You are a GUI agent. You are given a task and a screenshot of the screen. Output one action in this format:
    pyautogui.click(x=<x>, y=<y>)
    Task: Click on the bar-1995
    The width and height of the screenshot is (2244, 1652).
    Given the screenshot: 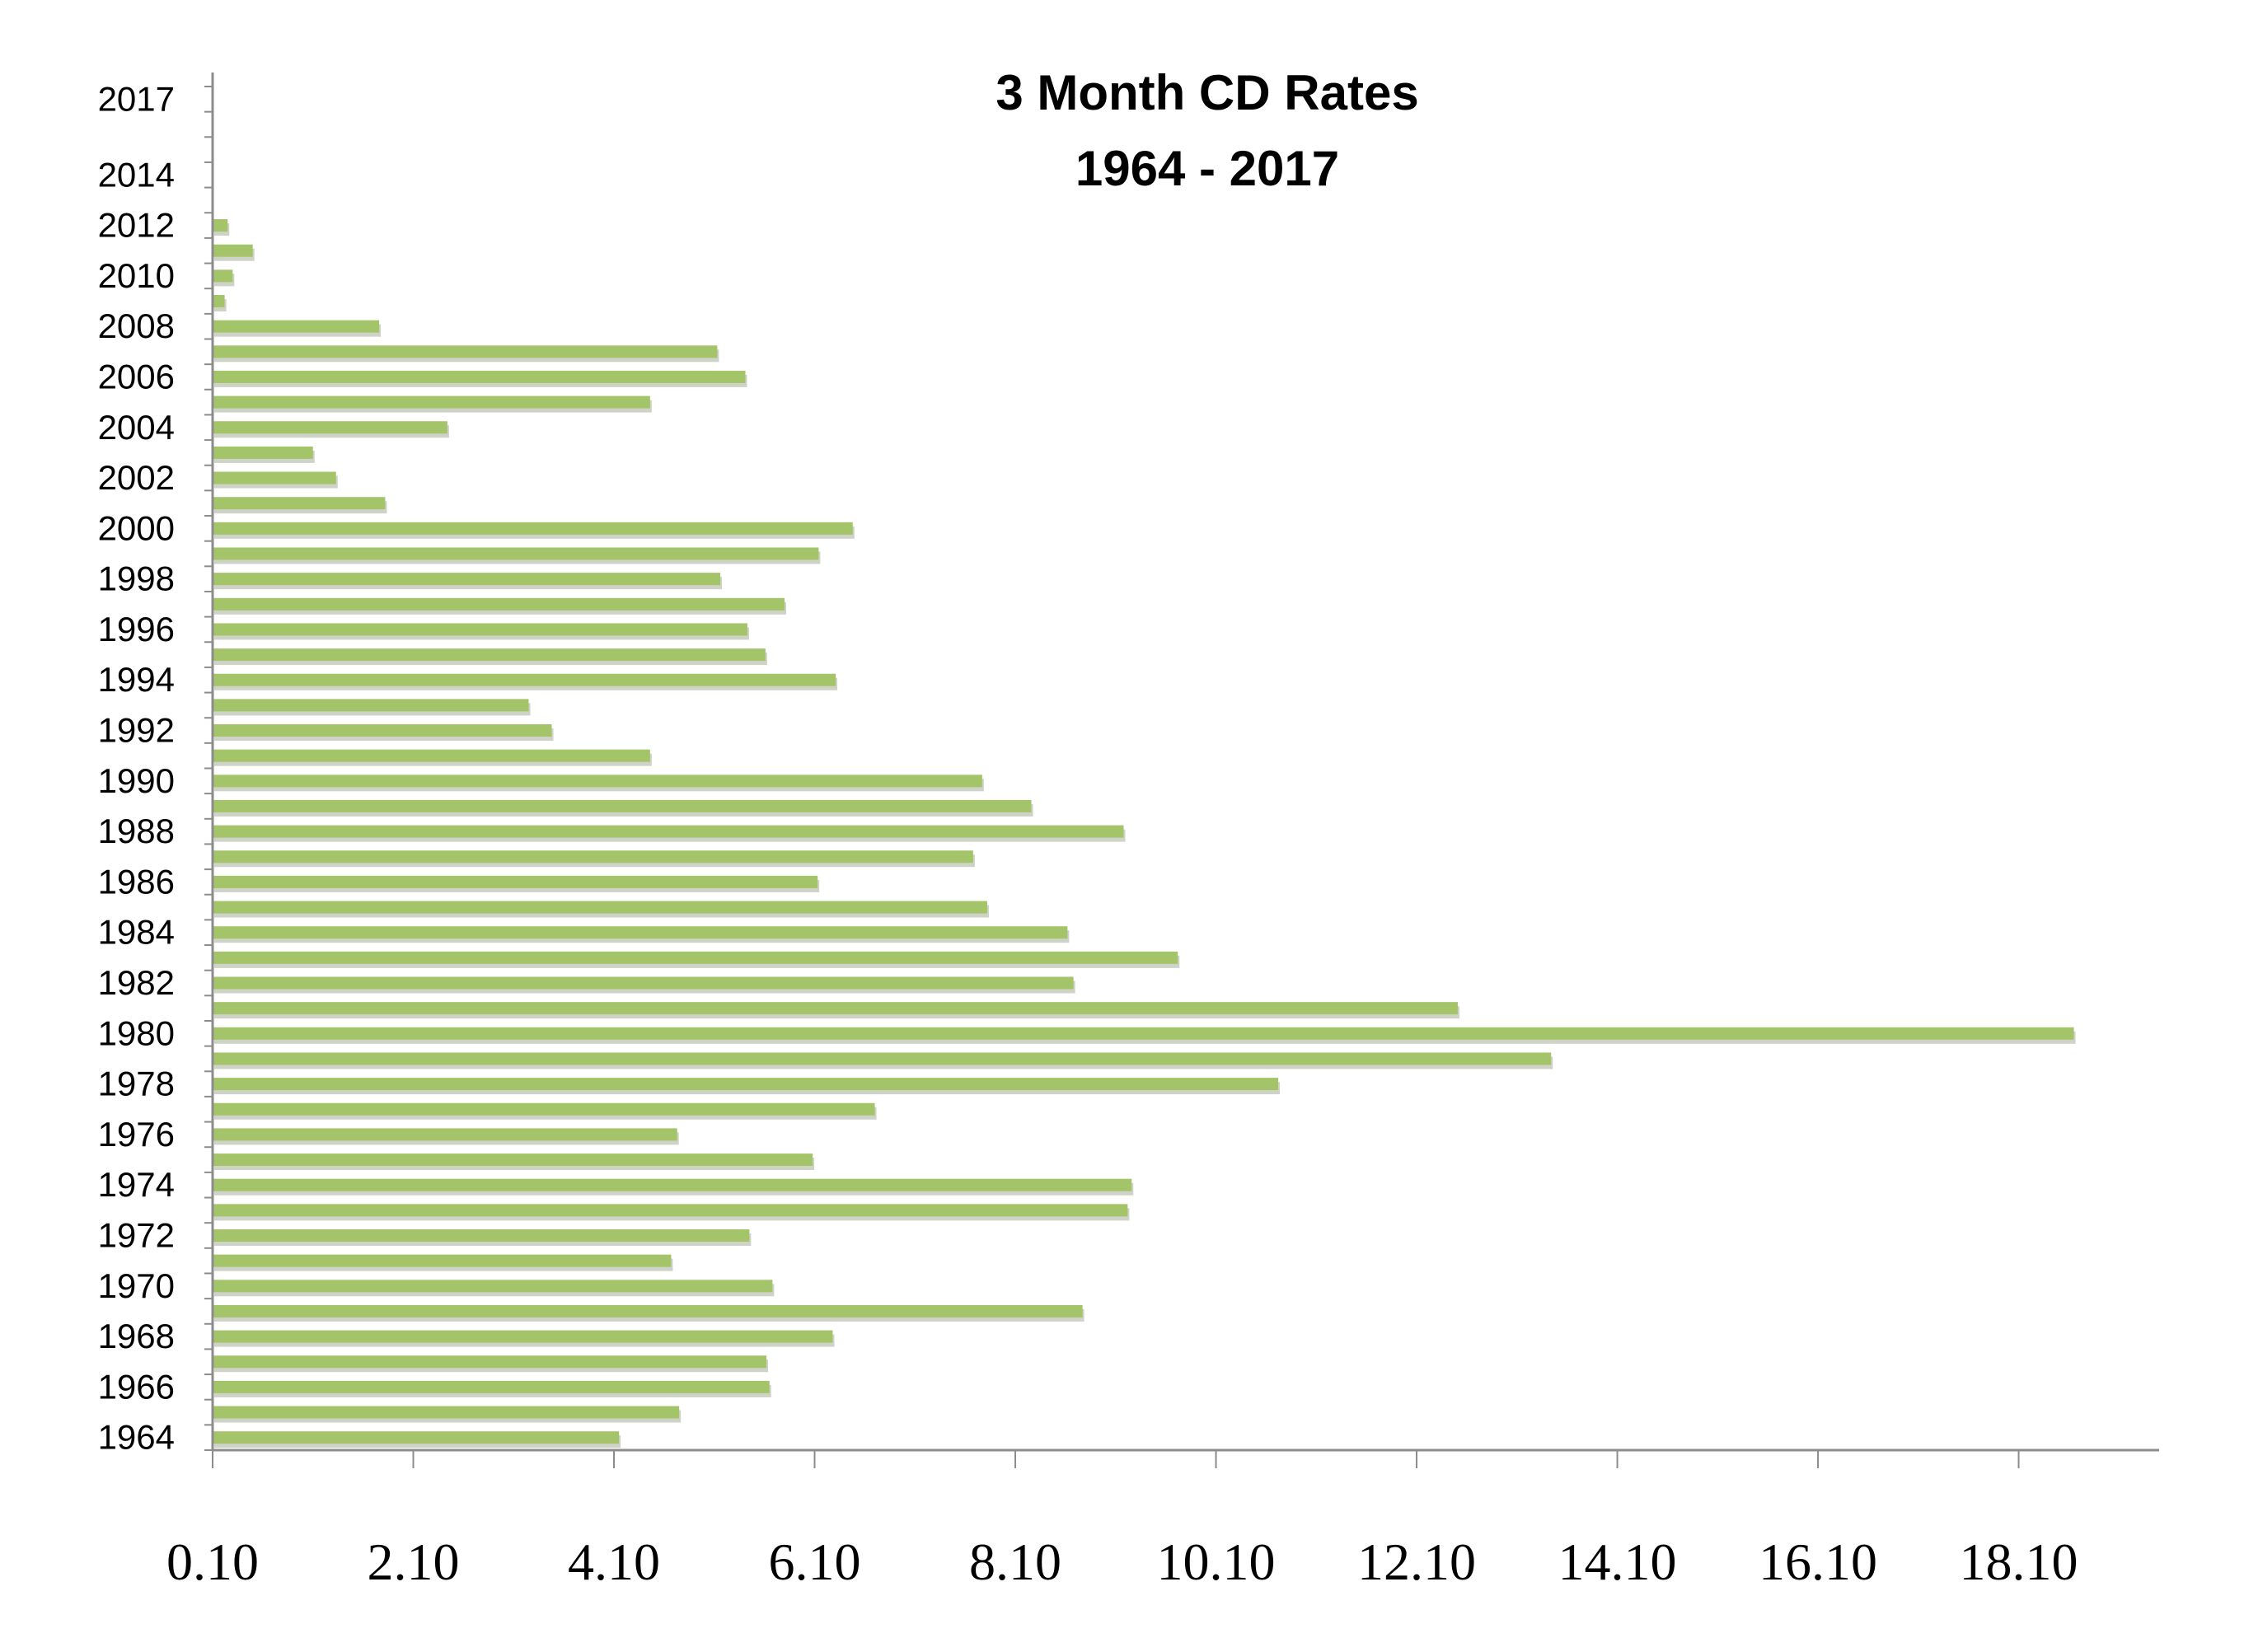 What is the action you would take?
    pyautogui.click(x=489, y=655)
    